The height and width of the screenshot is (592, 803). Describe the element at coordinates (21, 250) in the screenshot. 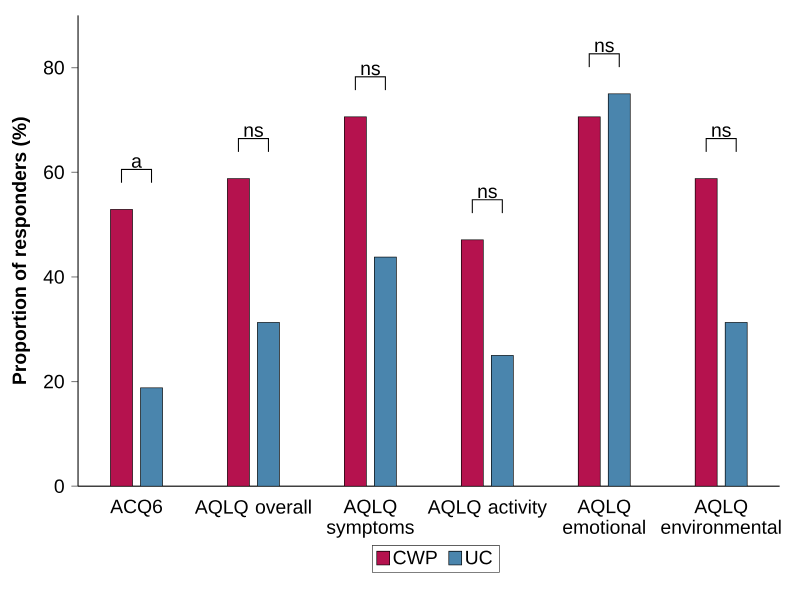

I see `y-axis-title: Proportion of responders (%)` at that location.